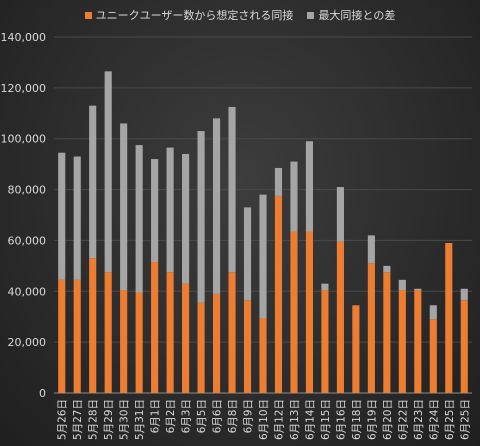 Image resolution: width=480 pixels, height=446 pixels. I want to click on legend: ユニークユーザー数から想定される同接 最大同接との差, so click(240, 15).